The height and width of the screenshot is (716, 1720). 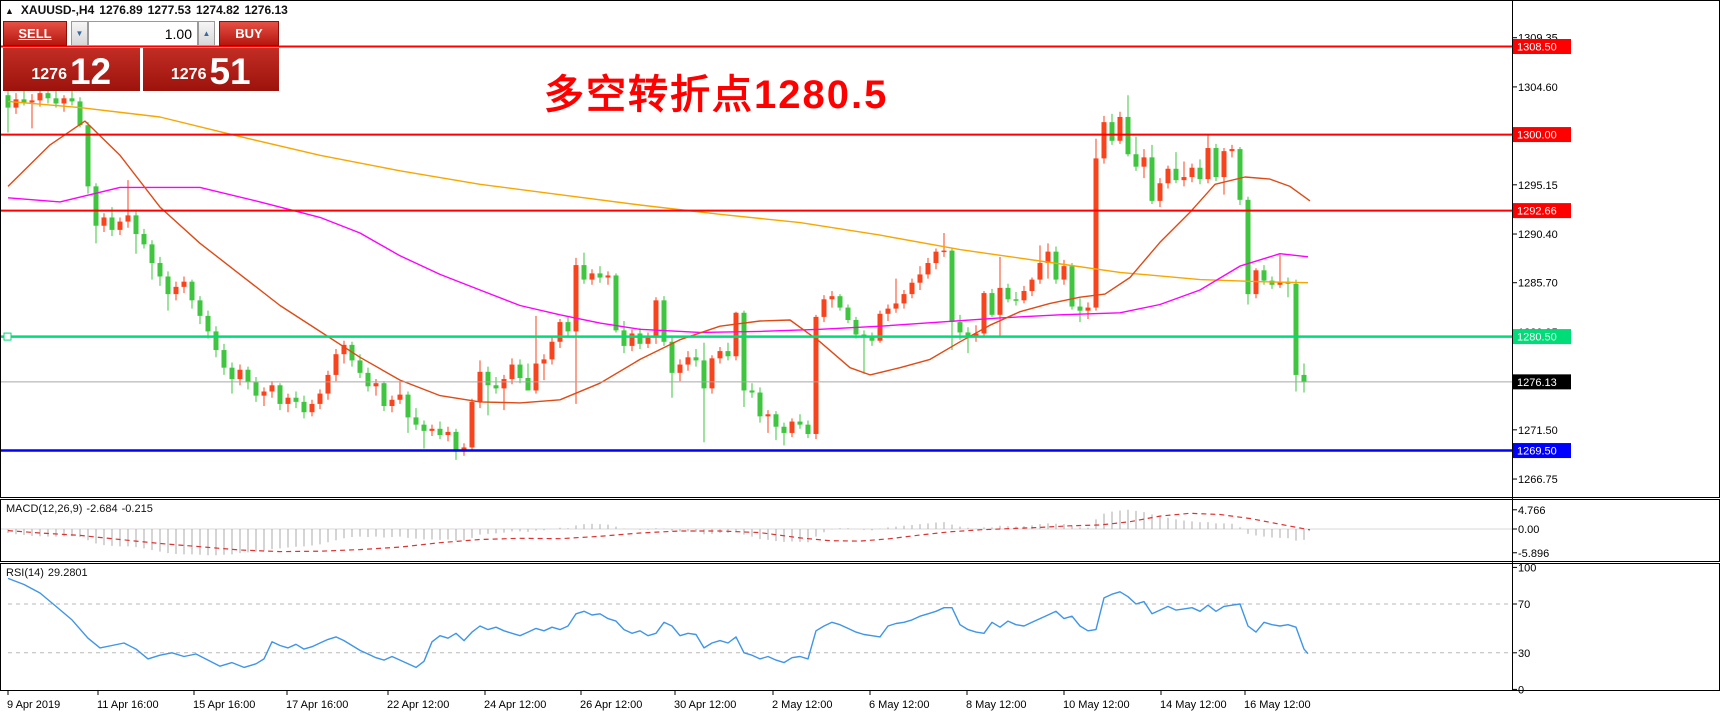 What do you see at coordinates (121, 10) in the screenshot?
I see `price-open: 1276.89` at bounding box center [121, 10].